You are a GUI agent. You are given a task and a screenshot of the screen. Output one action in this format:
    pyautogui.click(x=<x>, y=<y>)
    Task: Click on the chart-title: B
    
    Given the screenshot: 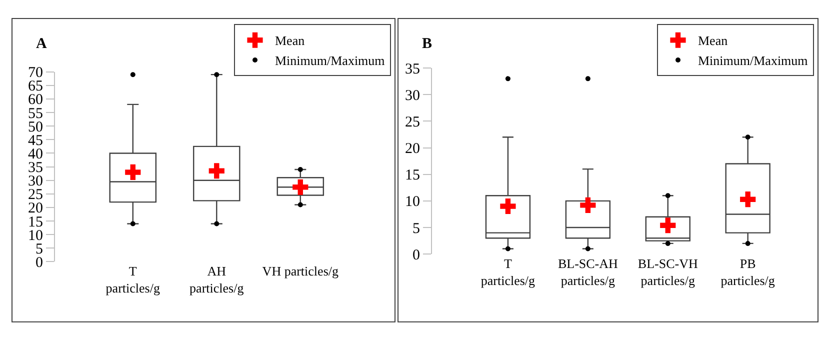 What is the action you would take?
    pyautogui.click(x=427, y=44)
    